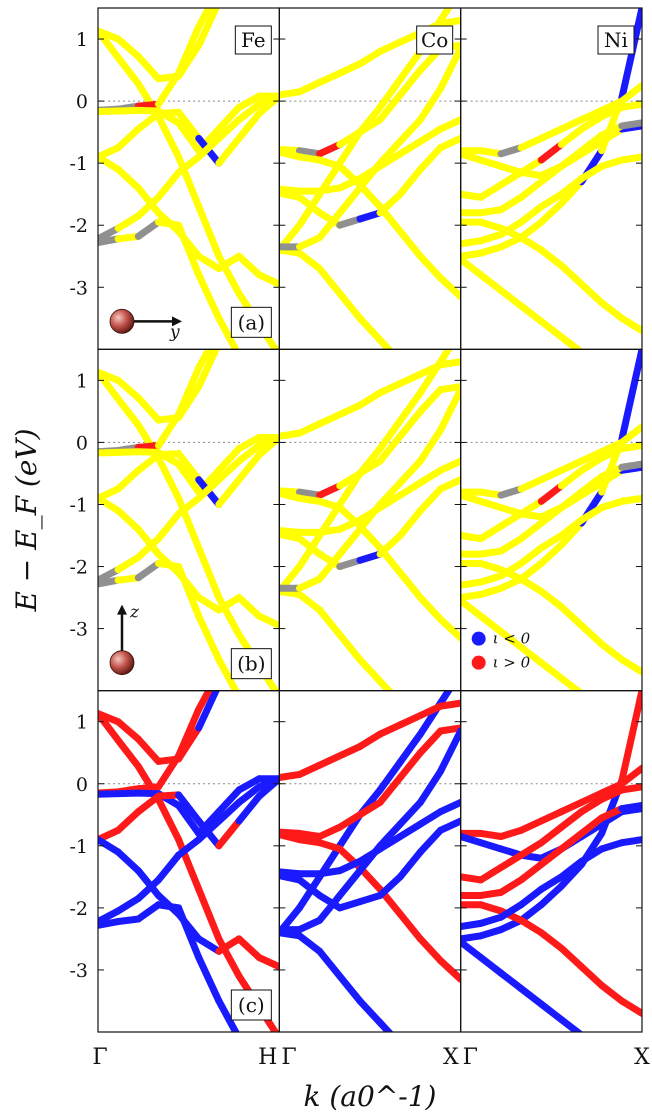  I want to click on k-point-label: H, so click(267, 1057).